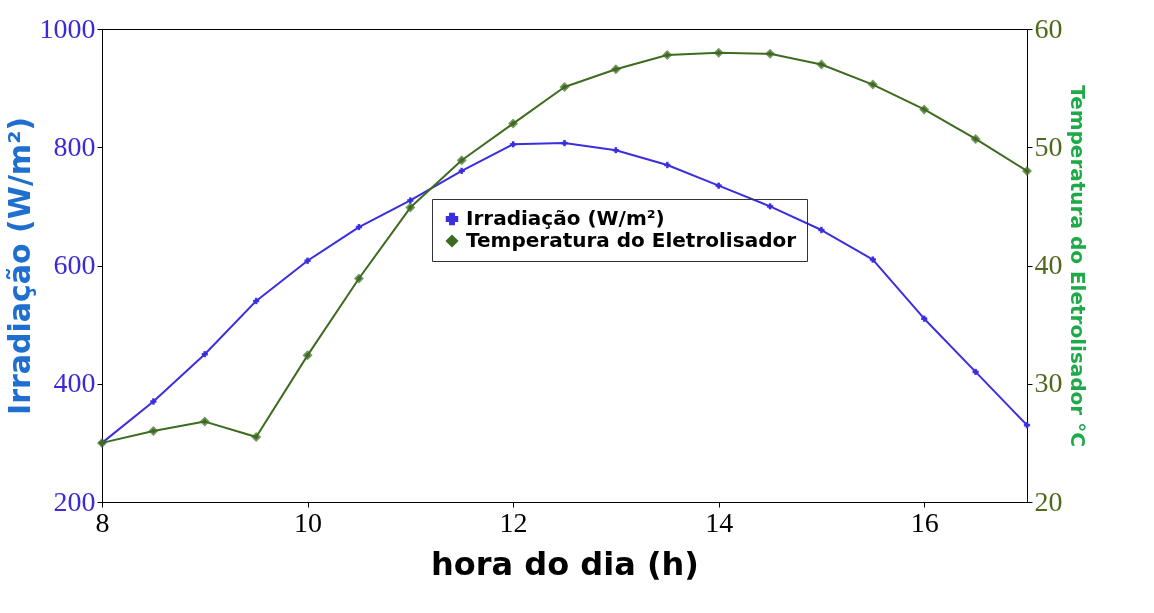 The width and height of the screenshot is (1154, 613). Describe the element at coordinates (1048, 264) in the screenshot. I see `y2-tick-label: 40` at that location.